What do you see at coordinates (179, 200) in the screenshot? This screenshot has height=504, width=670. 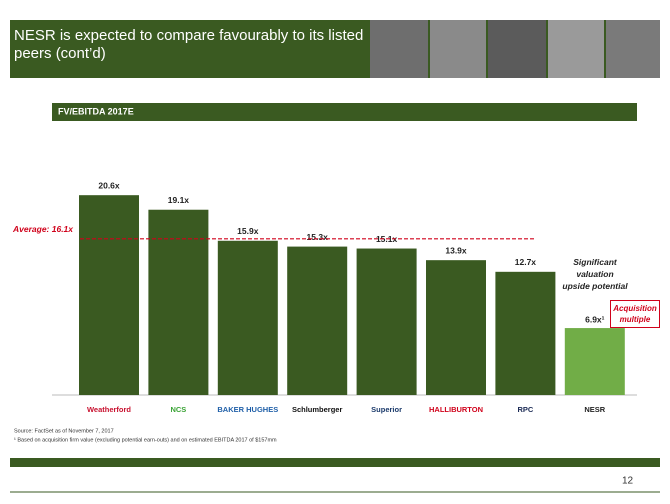 I see `value-label: 19.1x` at bounding box center [179, 200].